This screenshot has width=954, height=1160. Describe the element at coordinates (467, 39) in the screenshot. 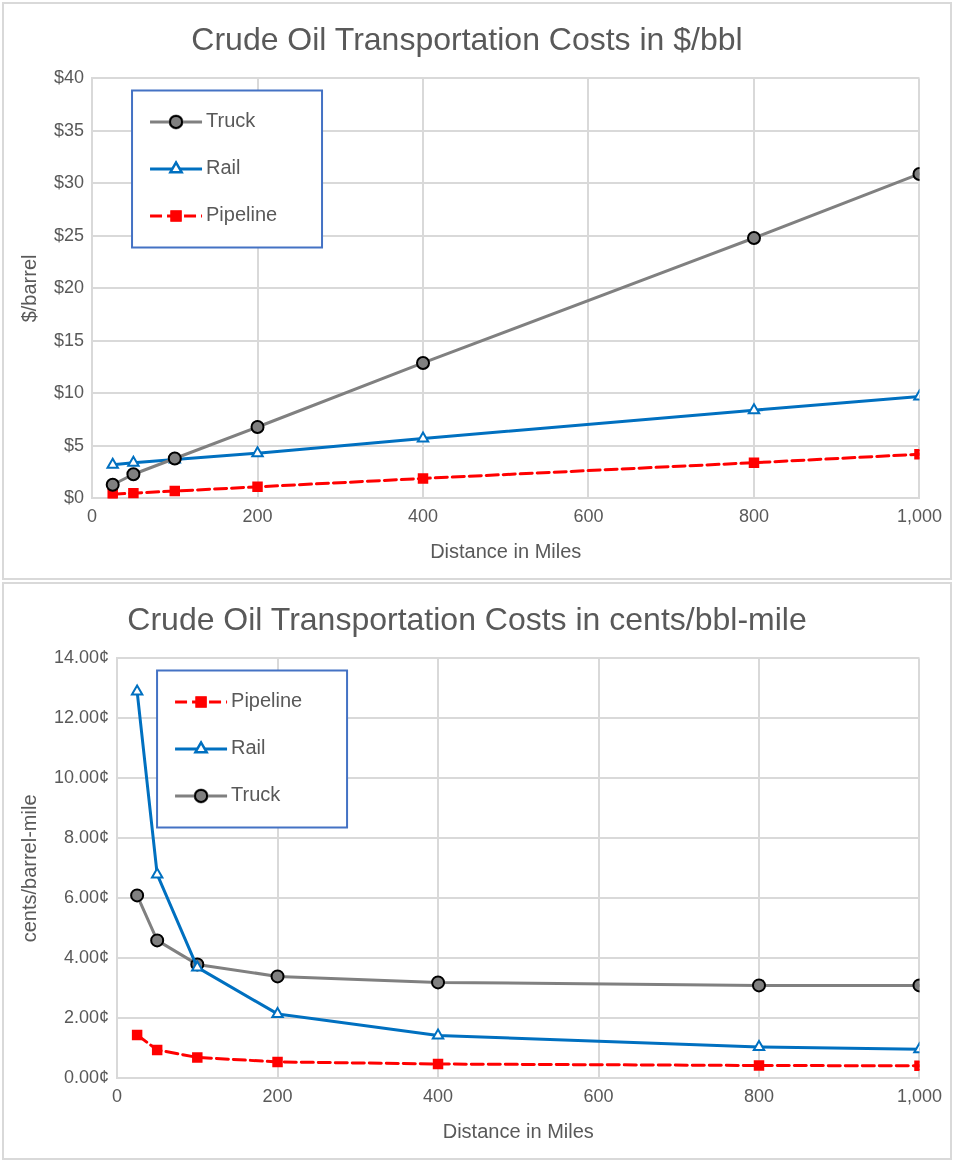

I see `chart-title: Crude Oil Transportation Costs in $/bbl` at that location.